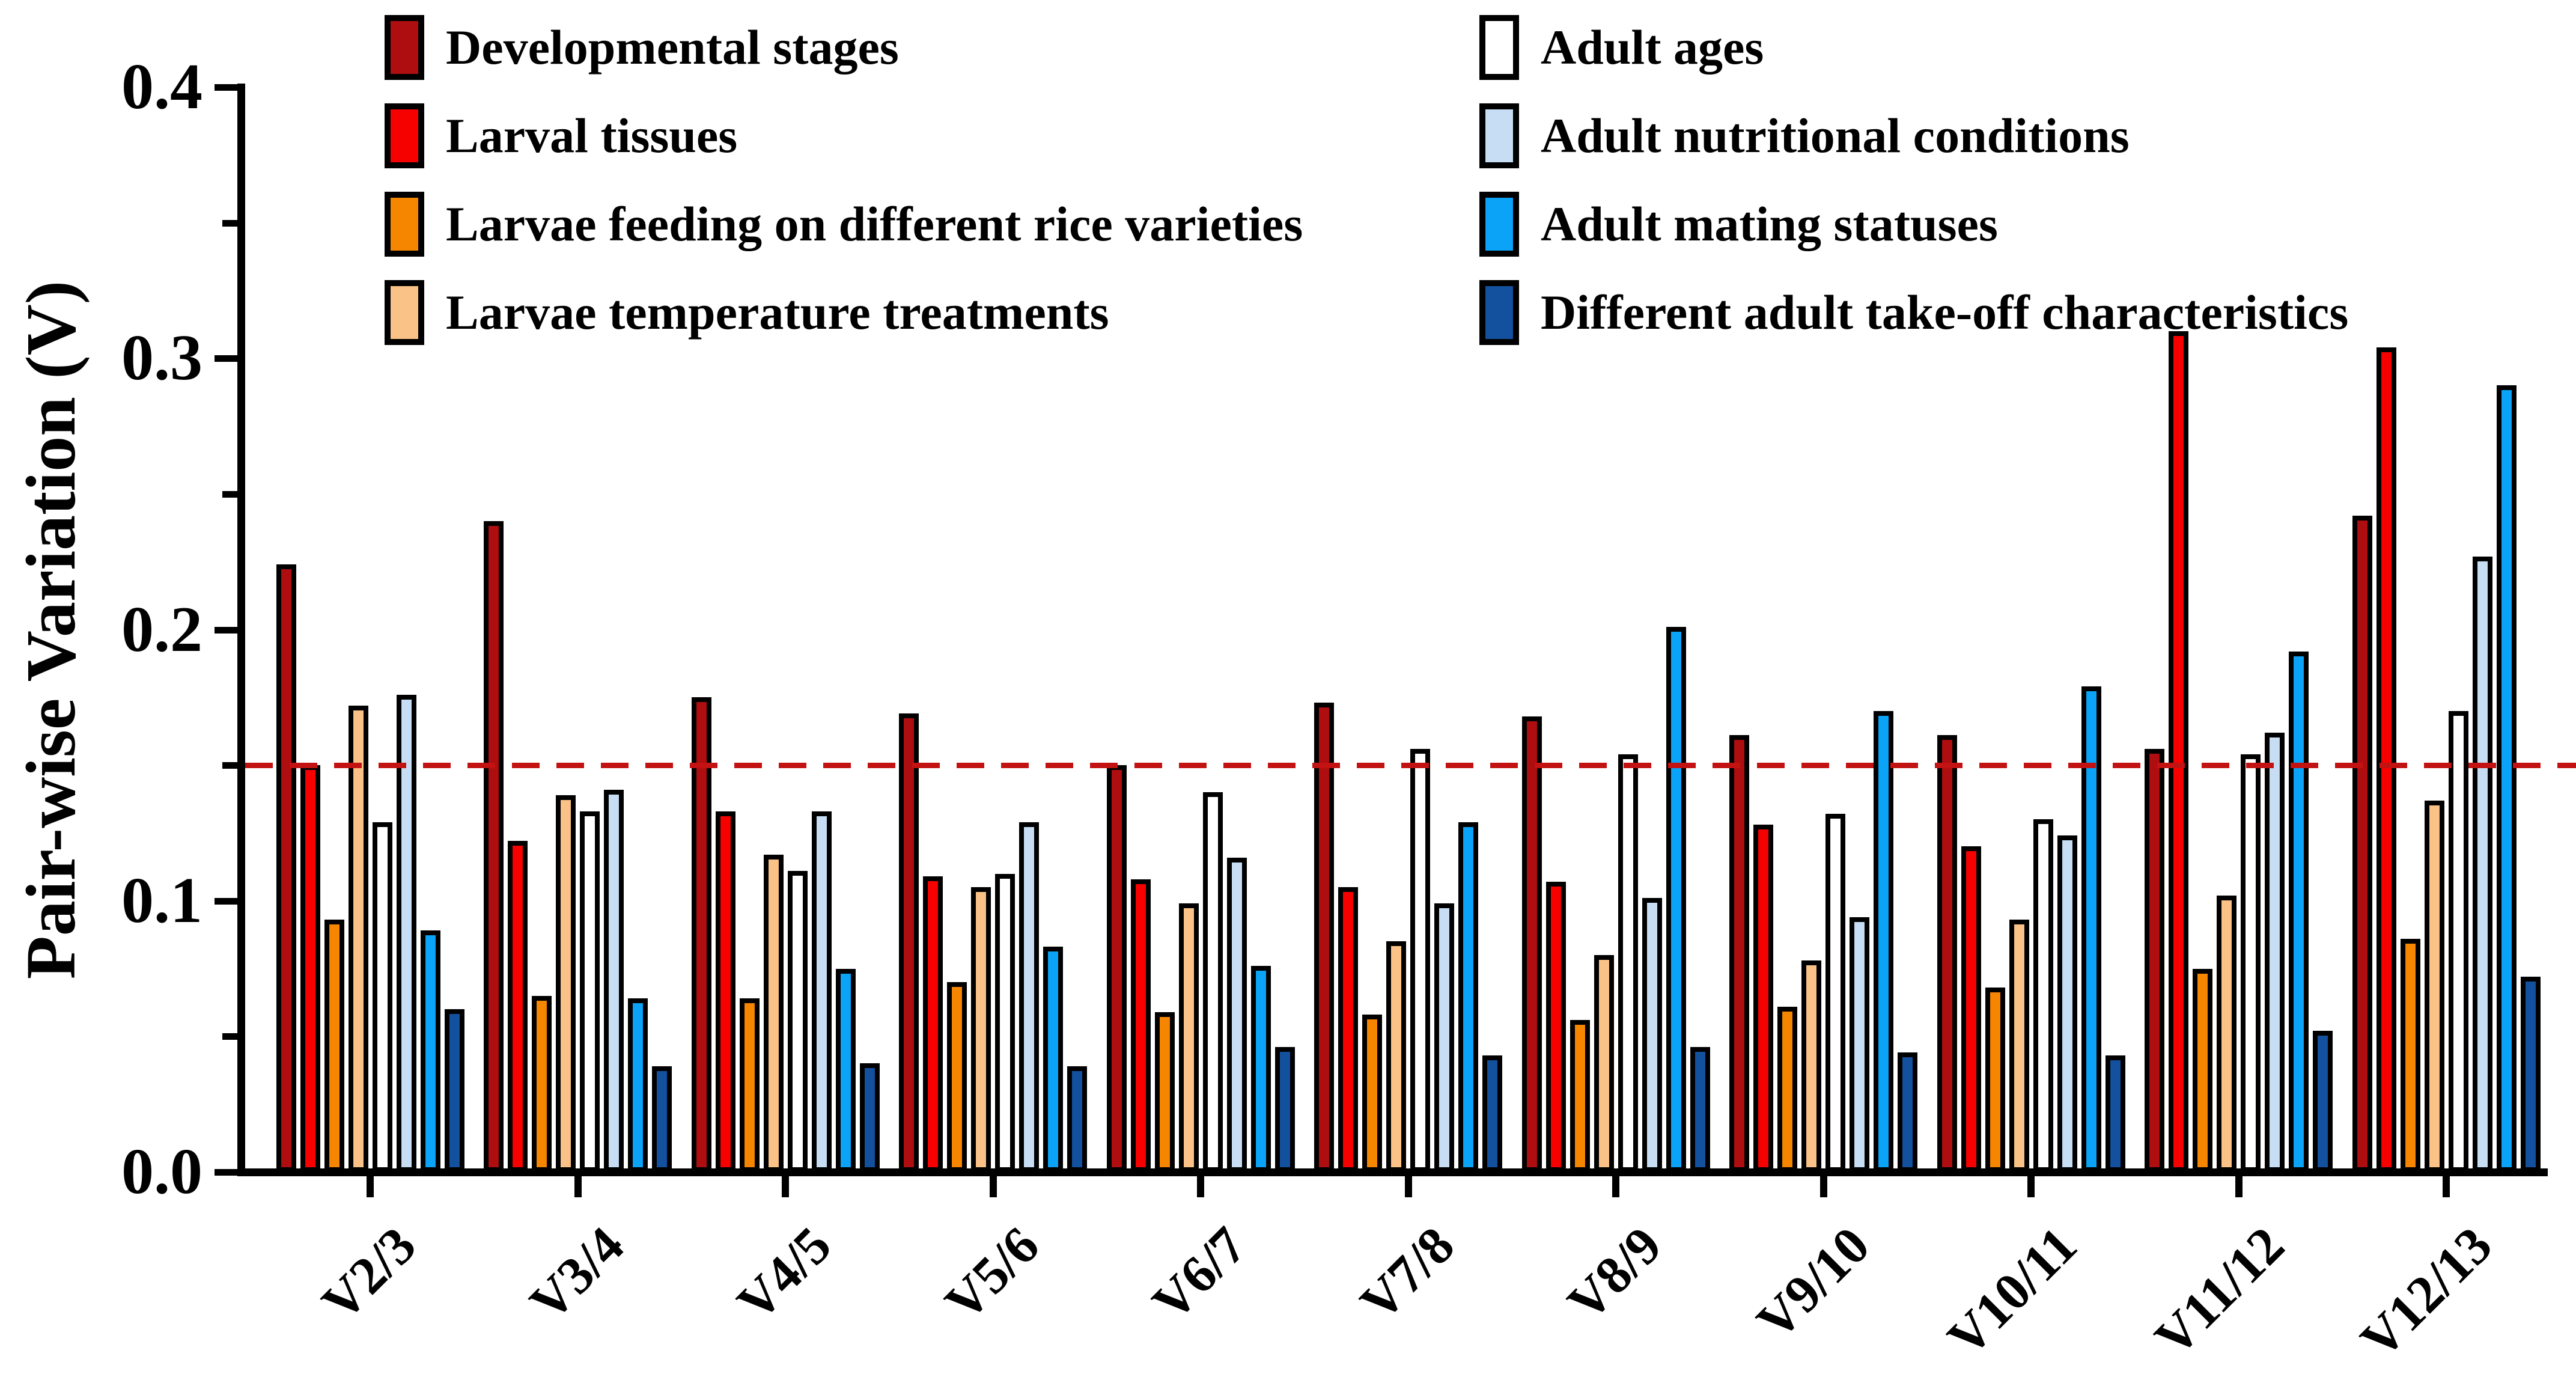 The image size is (2576, 1380). I want to click on legend-label: Larvae temperature treatments, so click(777, 312).